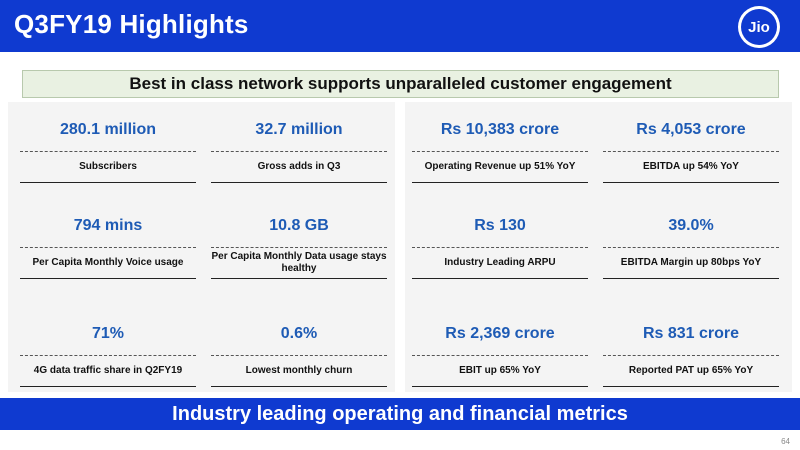 The height and width of the screenshot is (450, 800). I want to click on metric-label: EBITDA Margin up 80bps YoY, so click(691, 262).